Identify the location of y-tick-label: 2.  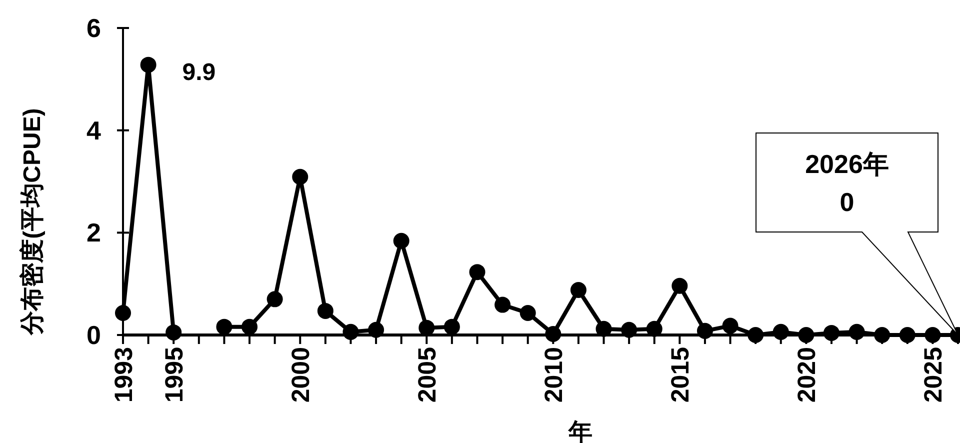
(93, 233).